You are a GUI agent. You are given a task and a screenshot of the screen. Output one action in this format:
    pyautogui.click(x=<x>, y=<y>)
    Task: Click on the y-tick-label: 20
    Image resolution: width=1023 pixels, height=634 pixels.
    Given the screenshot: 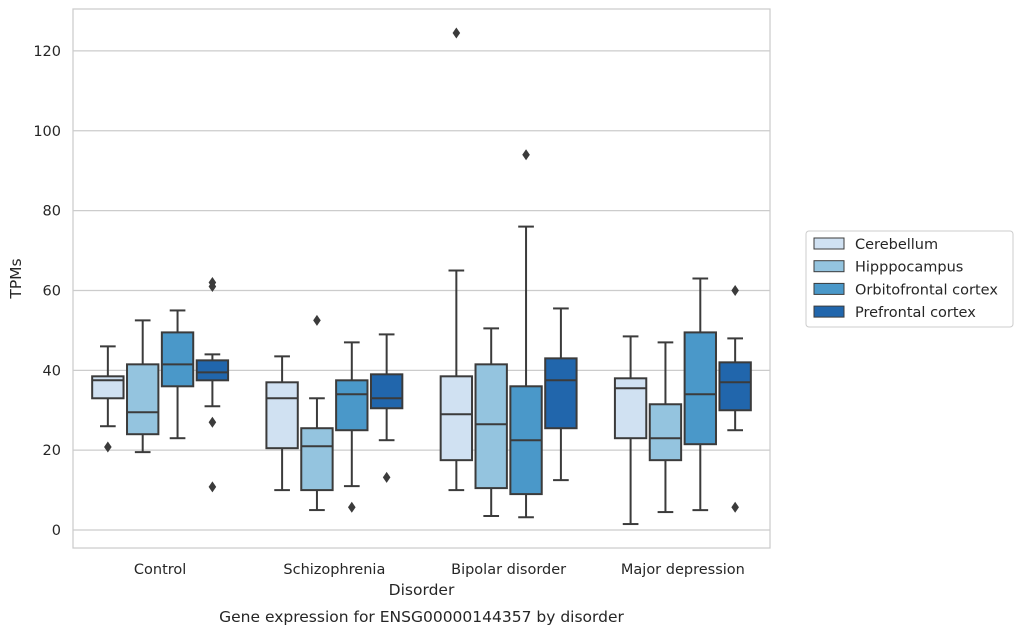 What is the action you would take?
    pyautogui.click(x=52, y=451)
    